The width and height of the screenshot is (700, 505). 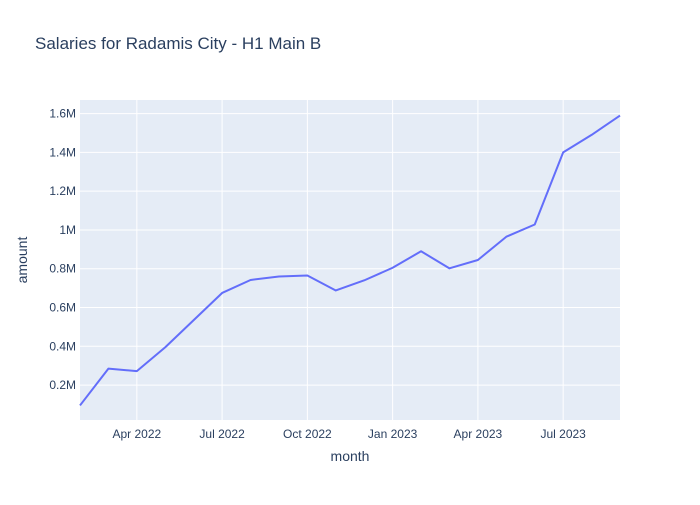 I want to click on x-tick-label: Oct 2022, so click(x=307, y=434).